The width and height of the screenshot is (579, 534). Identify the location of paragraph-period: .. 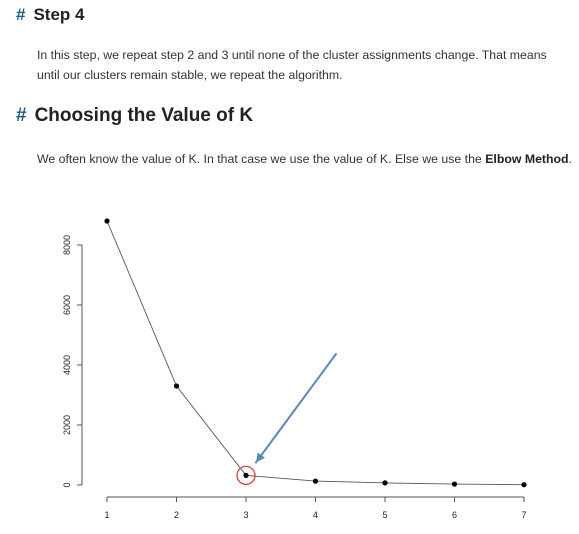
(570, 159).